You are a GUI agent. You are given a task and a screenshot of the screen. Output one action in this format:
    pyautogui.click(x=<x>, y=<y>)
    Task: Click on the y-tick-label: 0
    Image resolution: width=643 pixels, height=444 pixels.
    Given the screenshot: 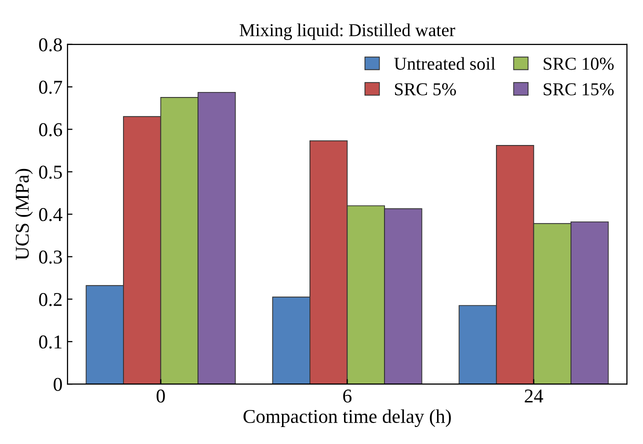 What is the action you would take?
    pyautogui.click(x=58, y=384)
    